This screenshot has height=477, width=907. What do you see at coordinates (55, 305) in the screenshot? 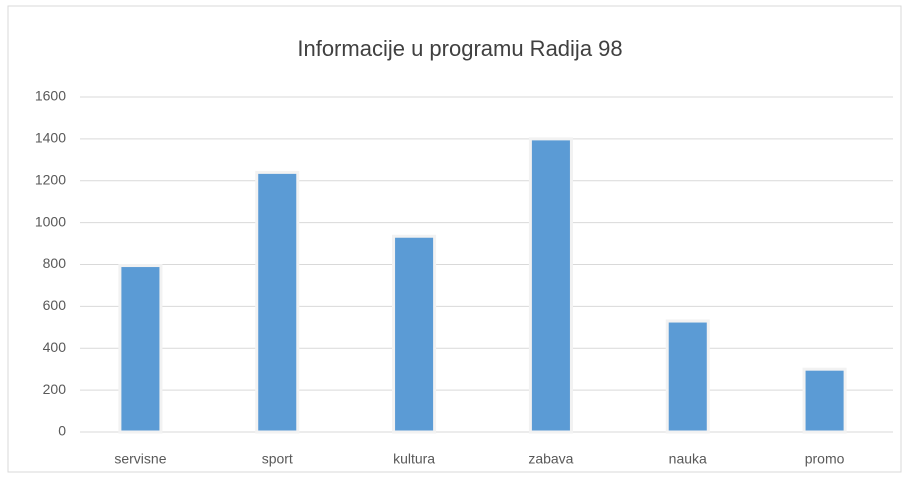
I see `y-tick-label: 600` at bounding box center [55, 305].